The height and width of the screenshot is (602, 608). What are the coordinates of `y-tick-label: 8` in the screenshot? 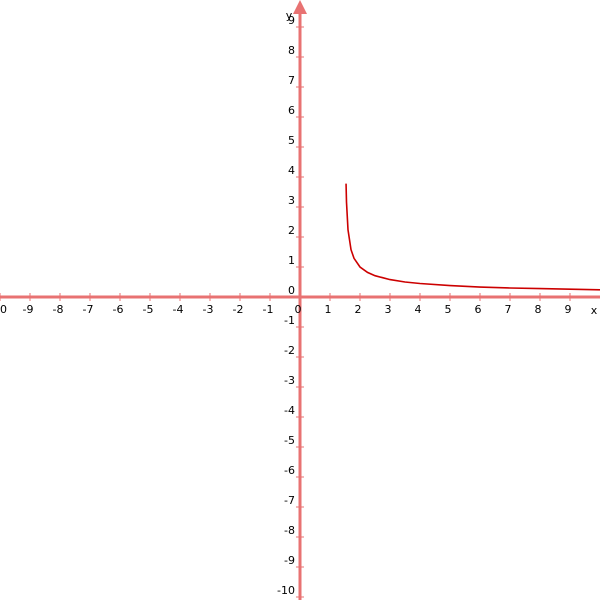 It's located at (291, 50).